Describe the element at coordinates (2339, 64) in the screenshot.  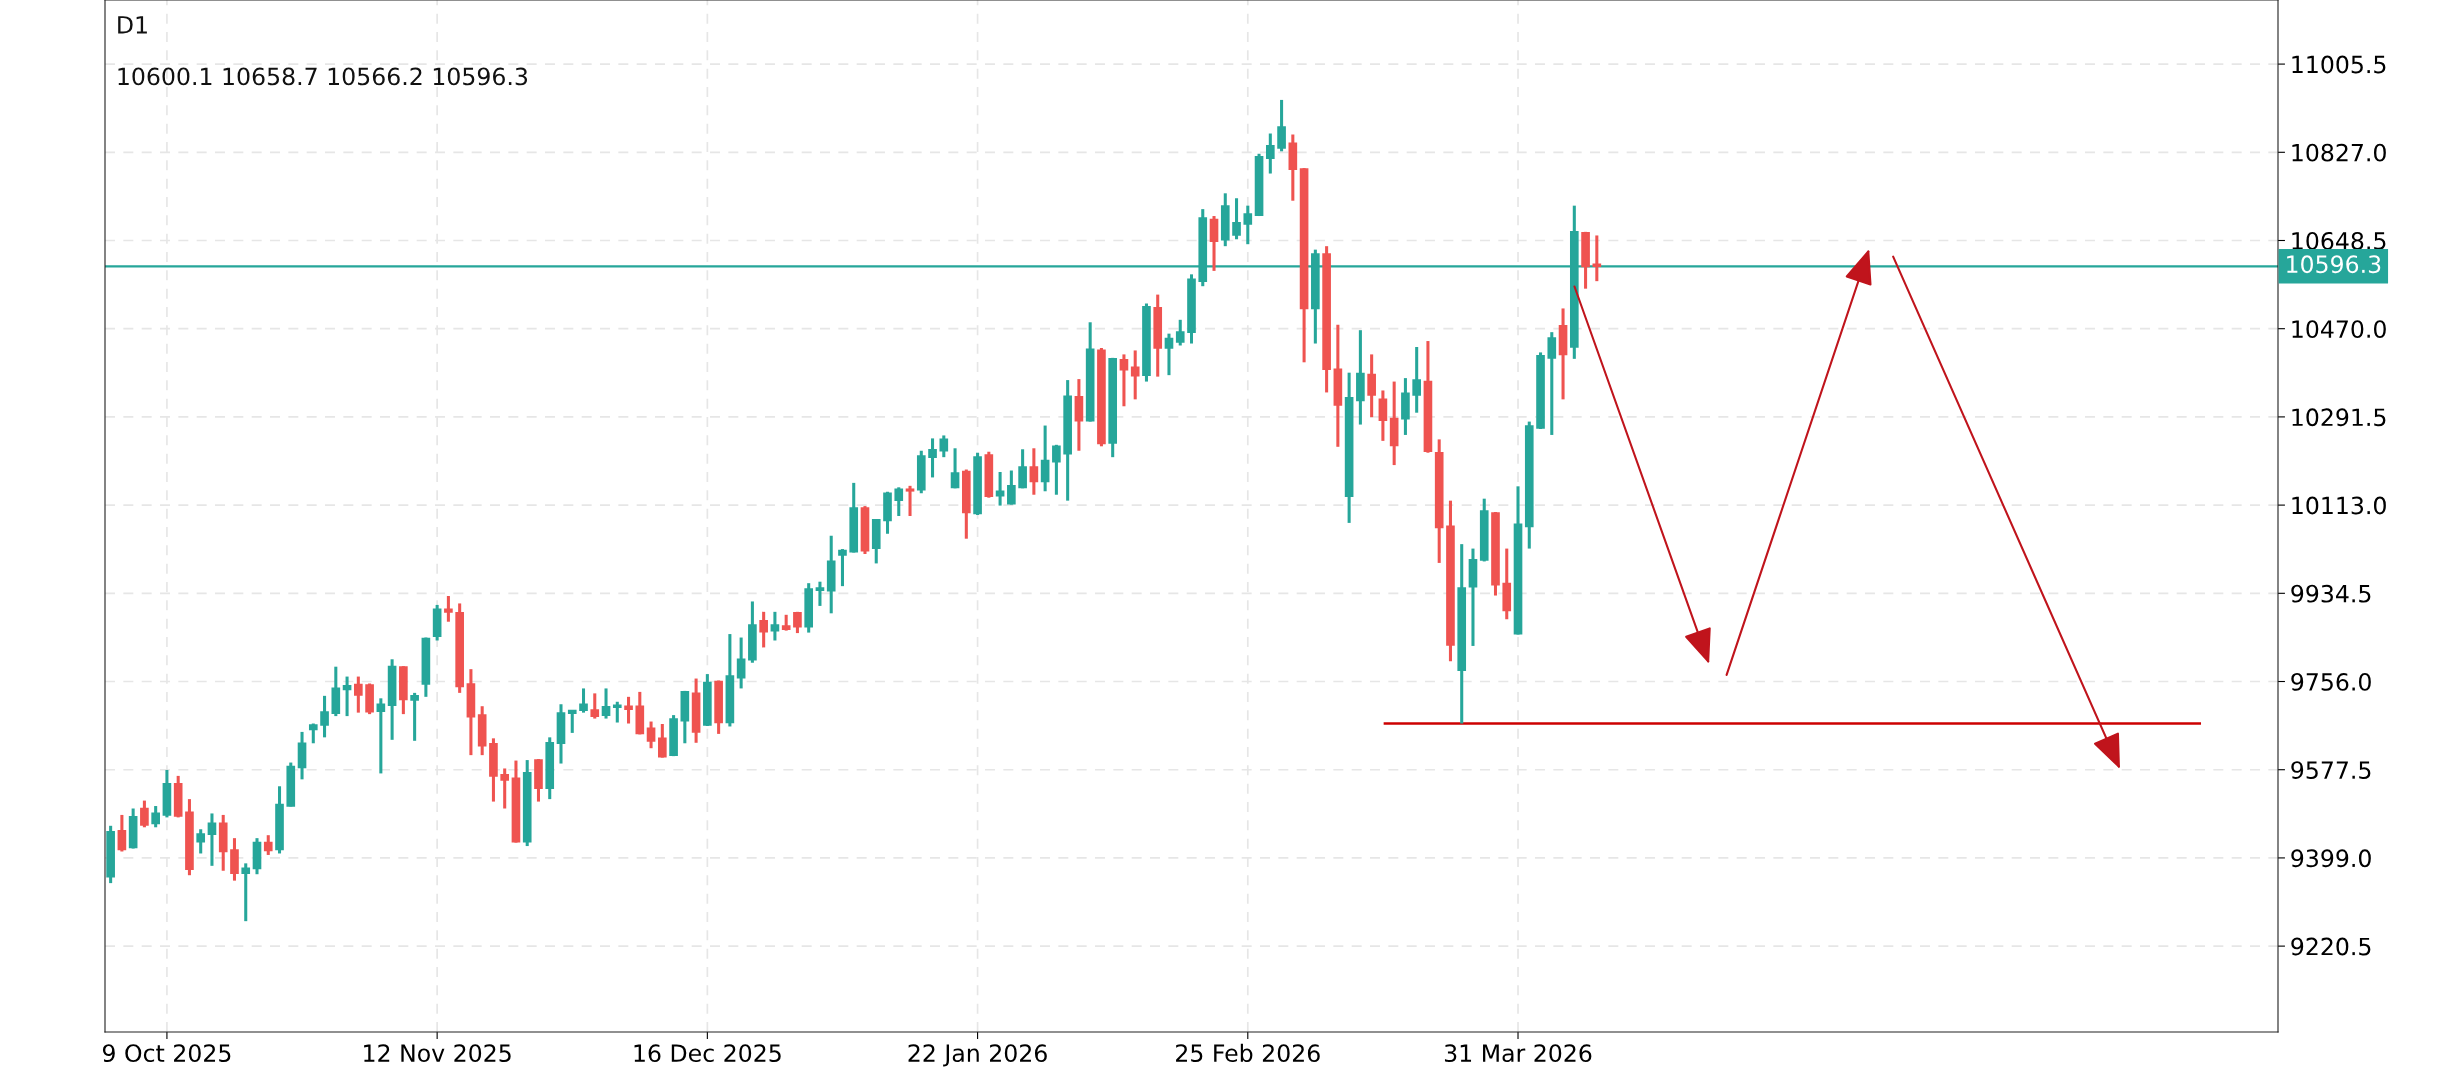
I see `y-tick-label: 11005.5` at that location.